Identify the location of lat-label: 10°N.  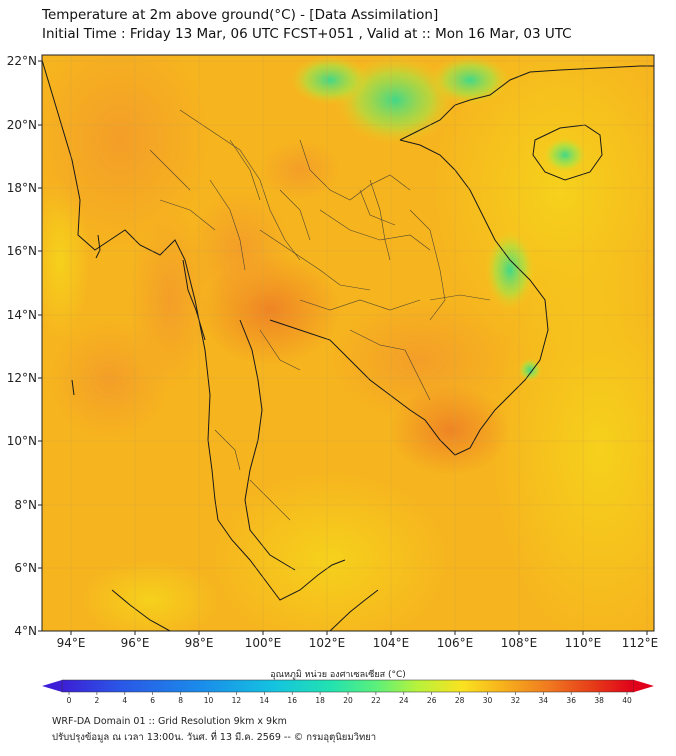
(22, 441).